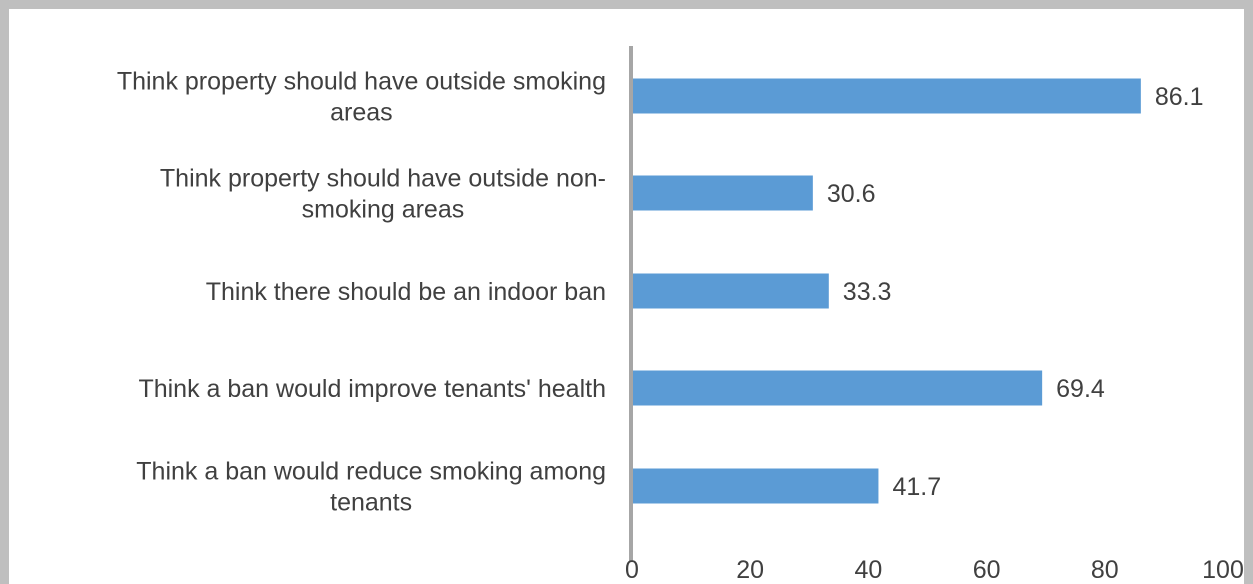 Image resolution: width=1253 pixels, height=584 pixels. I want to click on category-label: Think property should have outside non-, so click(383, 179).